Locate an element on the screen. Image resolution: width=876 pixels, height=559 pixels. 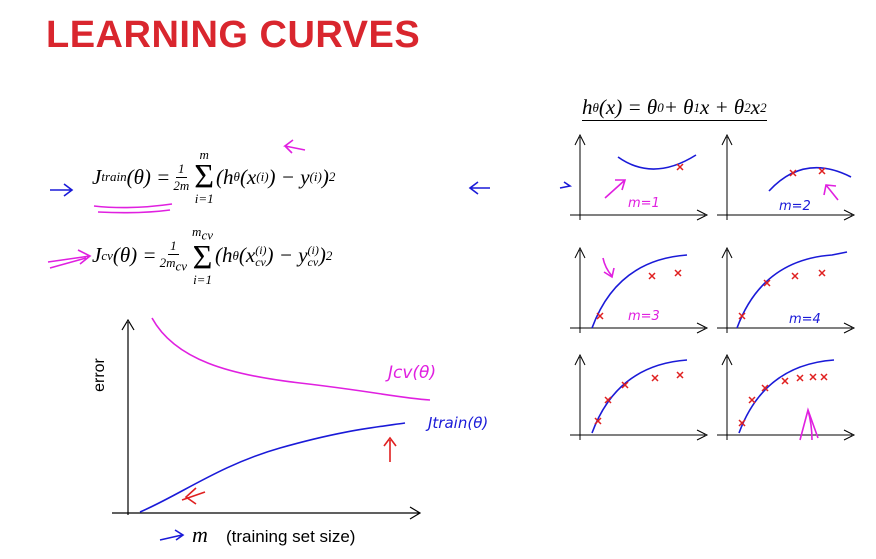
train-label: Jtrain(θ) is located at coordinates (456, 423).